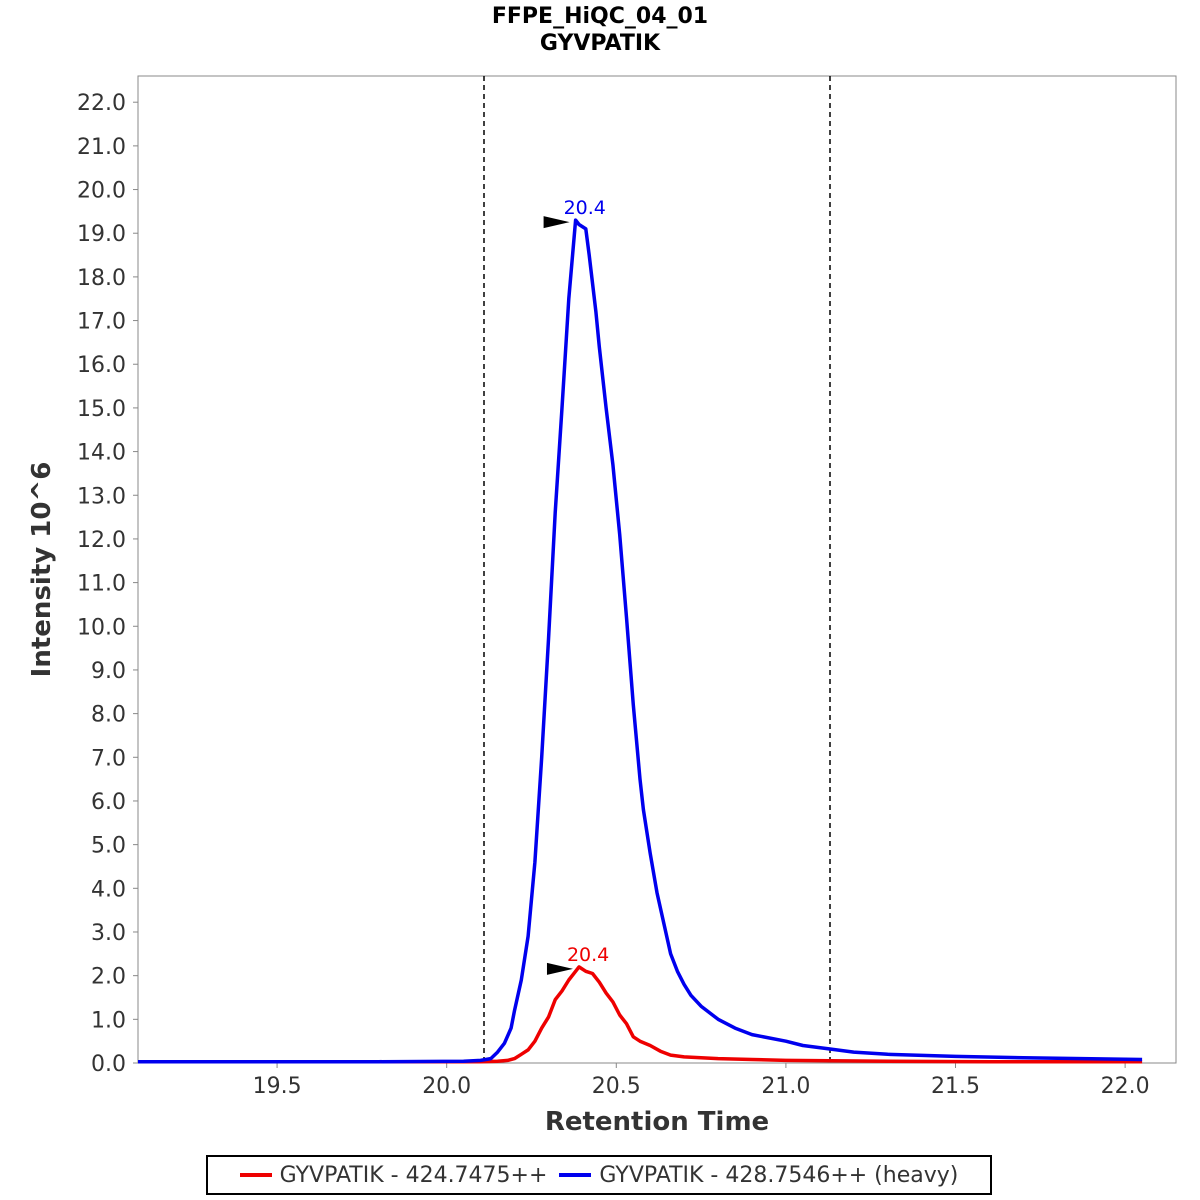 The height and width of the screenshot is (1200, 1200). Describe the element at coordinates (1125, 1086) in the screenshot. I see `x-tick-label: 22.0` at that location.